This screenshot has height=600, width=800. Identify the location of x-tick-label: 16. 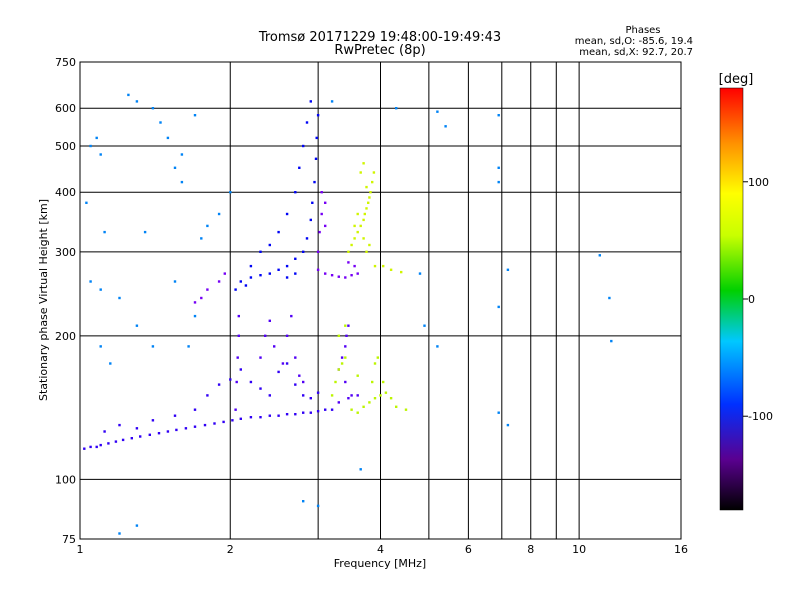
(681, 549).